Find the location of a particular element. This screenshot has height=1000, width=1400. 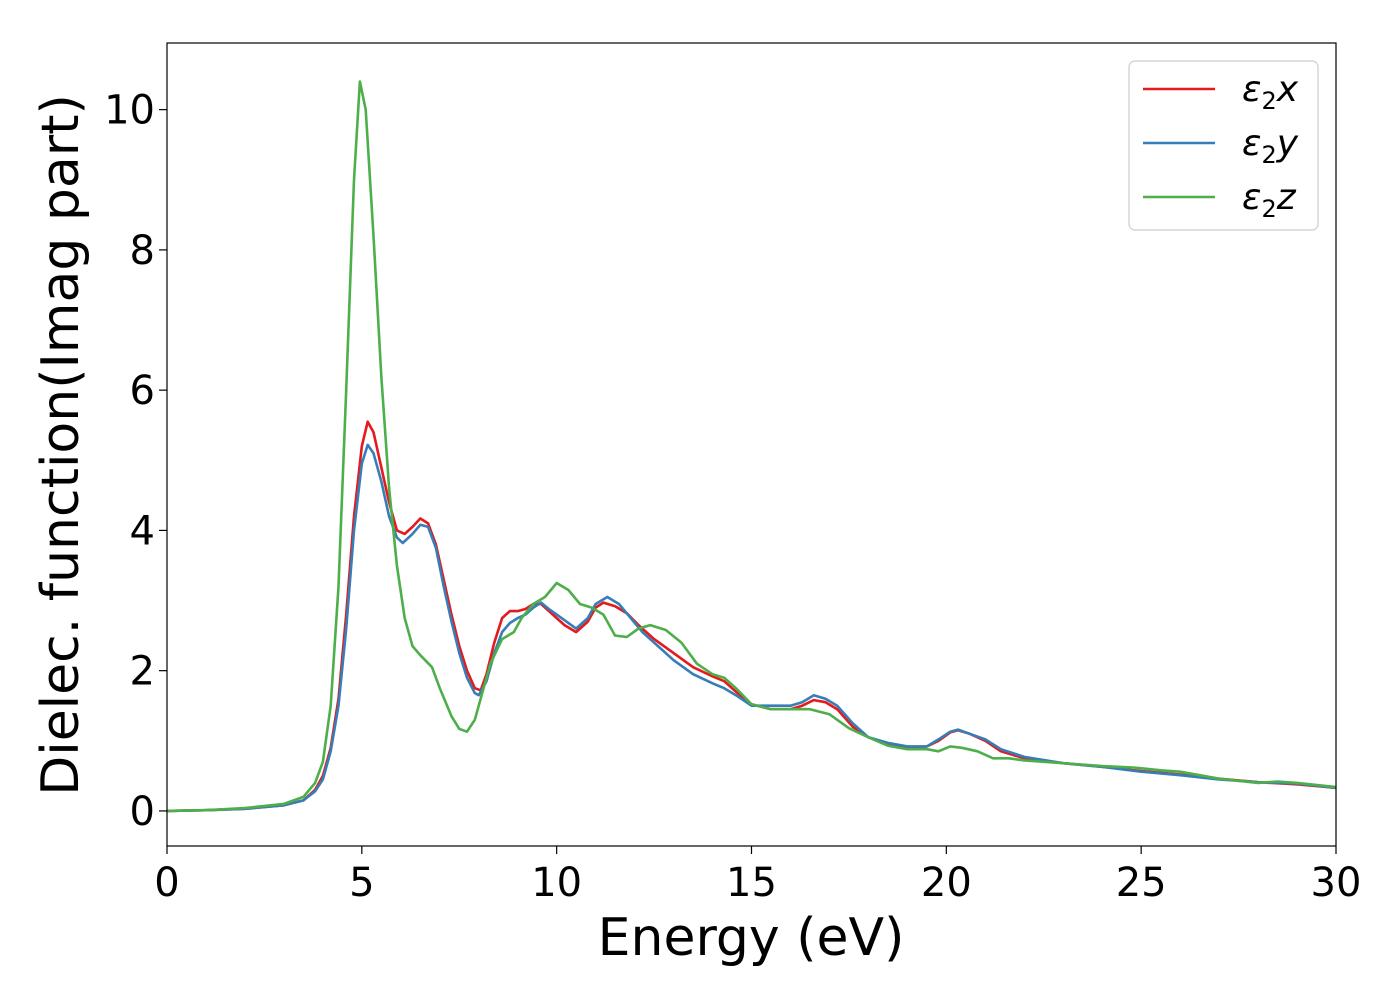

y-tick-label: 4 is located at coordinates (142, 531).